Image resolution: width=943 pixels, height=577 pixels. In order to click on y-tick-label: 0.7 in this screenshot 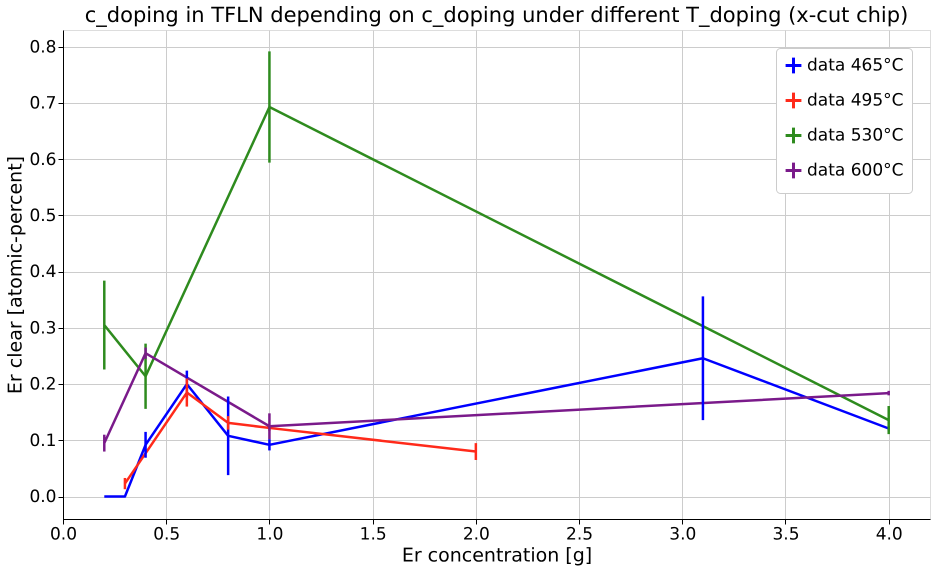, I will do `click(42, 104)`.